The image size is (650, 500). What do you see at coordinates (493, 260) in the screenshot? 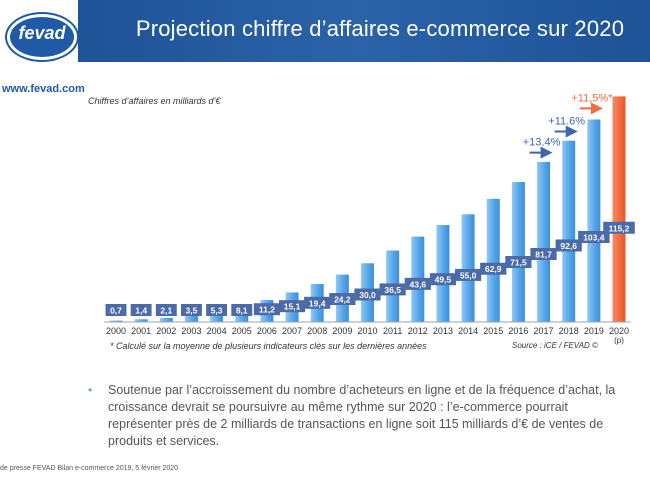
I see `bar-2015` at bounding box center [493, 260].